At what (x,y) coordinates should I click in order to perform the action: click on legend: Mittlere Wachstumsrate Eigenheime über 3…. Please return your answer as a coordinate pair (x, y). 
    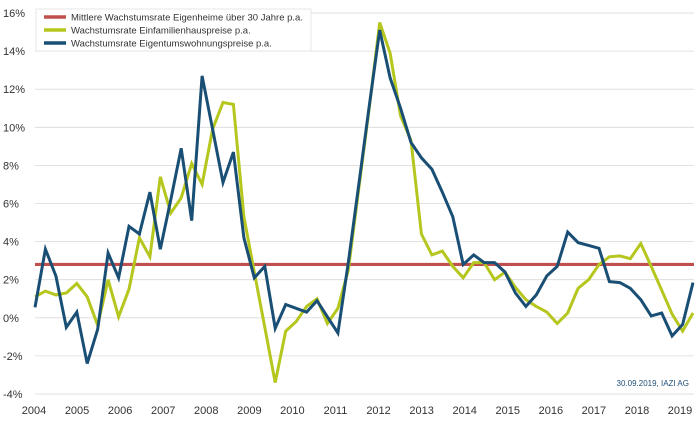
    Looking at the image, I should click on (173, 30).